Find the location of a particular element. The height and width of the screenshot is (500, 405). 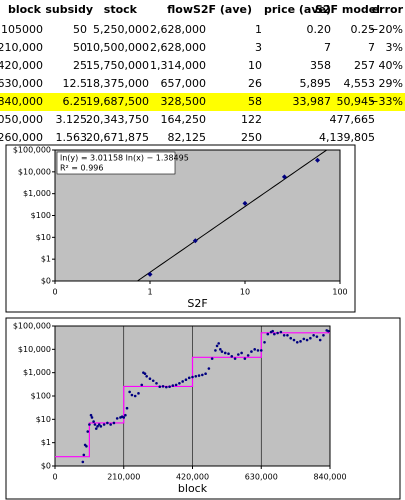

column-header: price (ave) is located at coordinates (297, 9).